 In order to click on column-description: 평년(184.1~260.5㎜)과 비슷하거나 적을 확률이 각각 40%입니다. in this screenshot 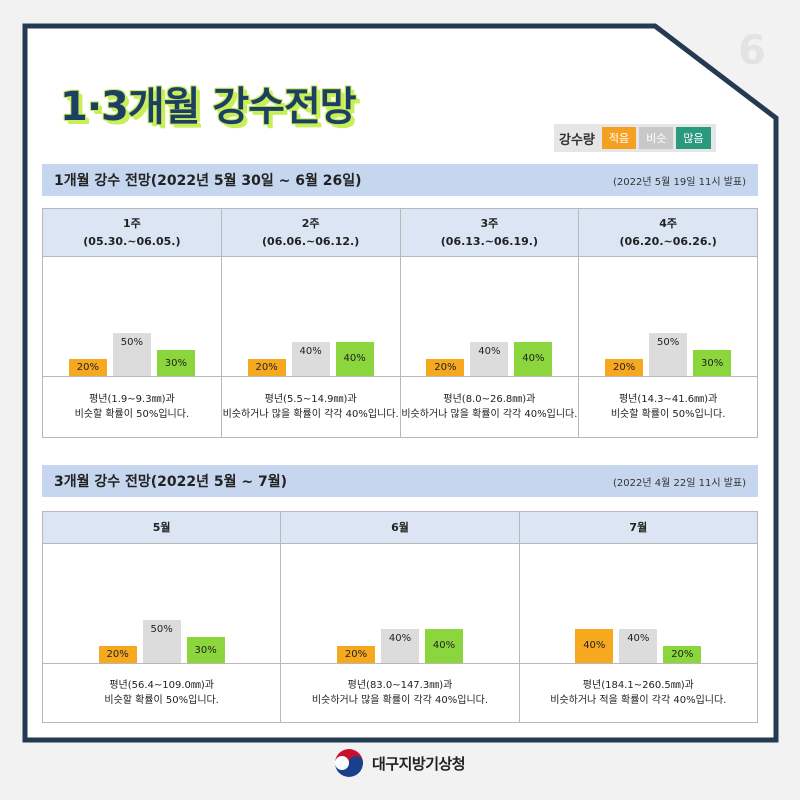, I will do `click(638, 693)`.